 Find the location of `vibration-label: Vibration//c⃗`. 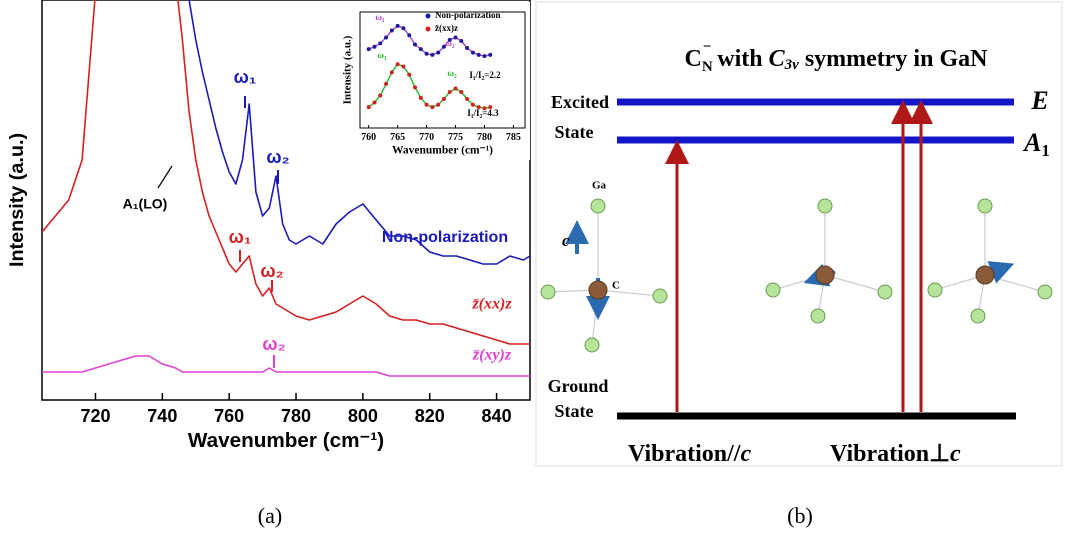

vibration-label: Vibration//c⃗ is located at coordinates (699, 454).